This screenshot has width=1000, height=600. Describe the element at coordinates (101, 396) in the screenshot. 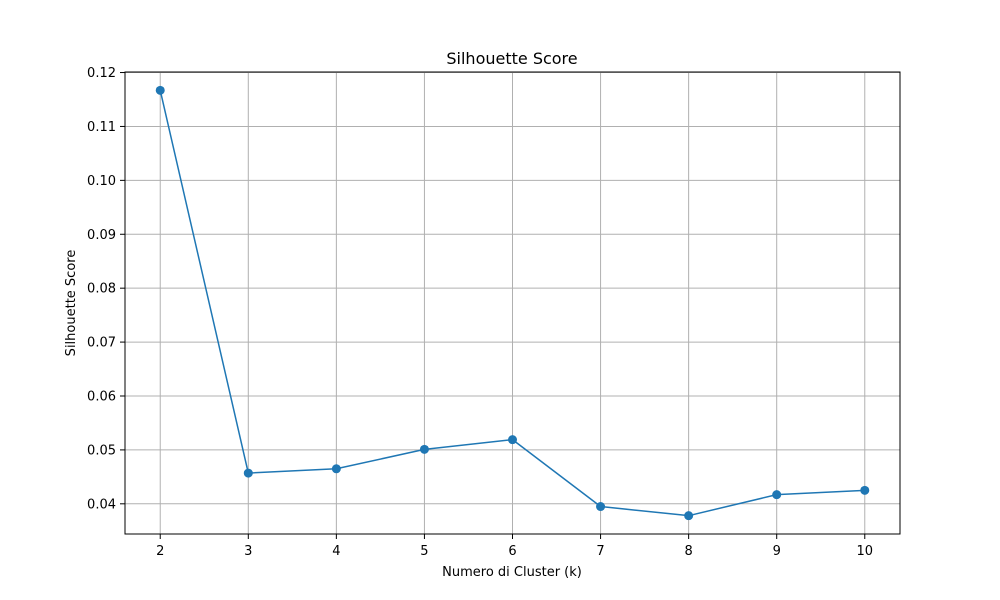

I see `y-tick-label: 0.06` at that location.